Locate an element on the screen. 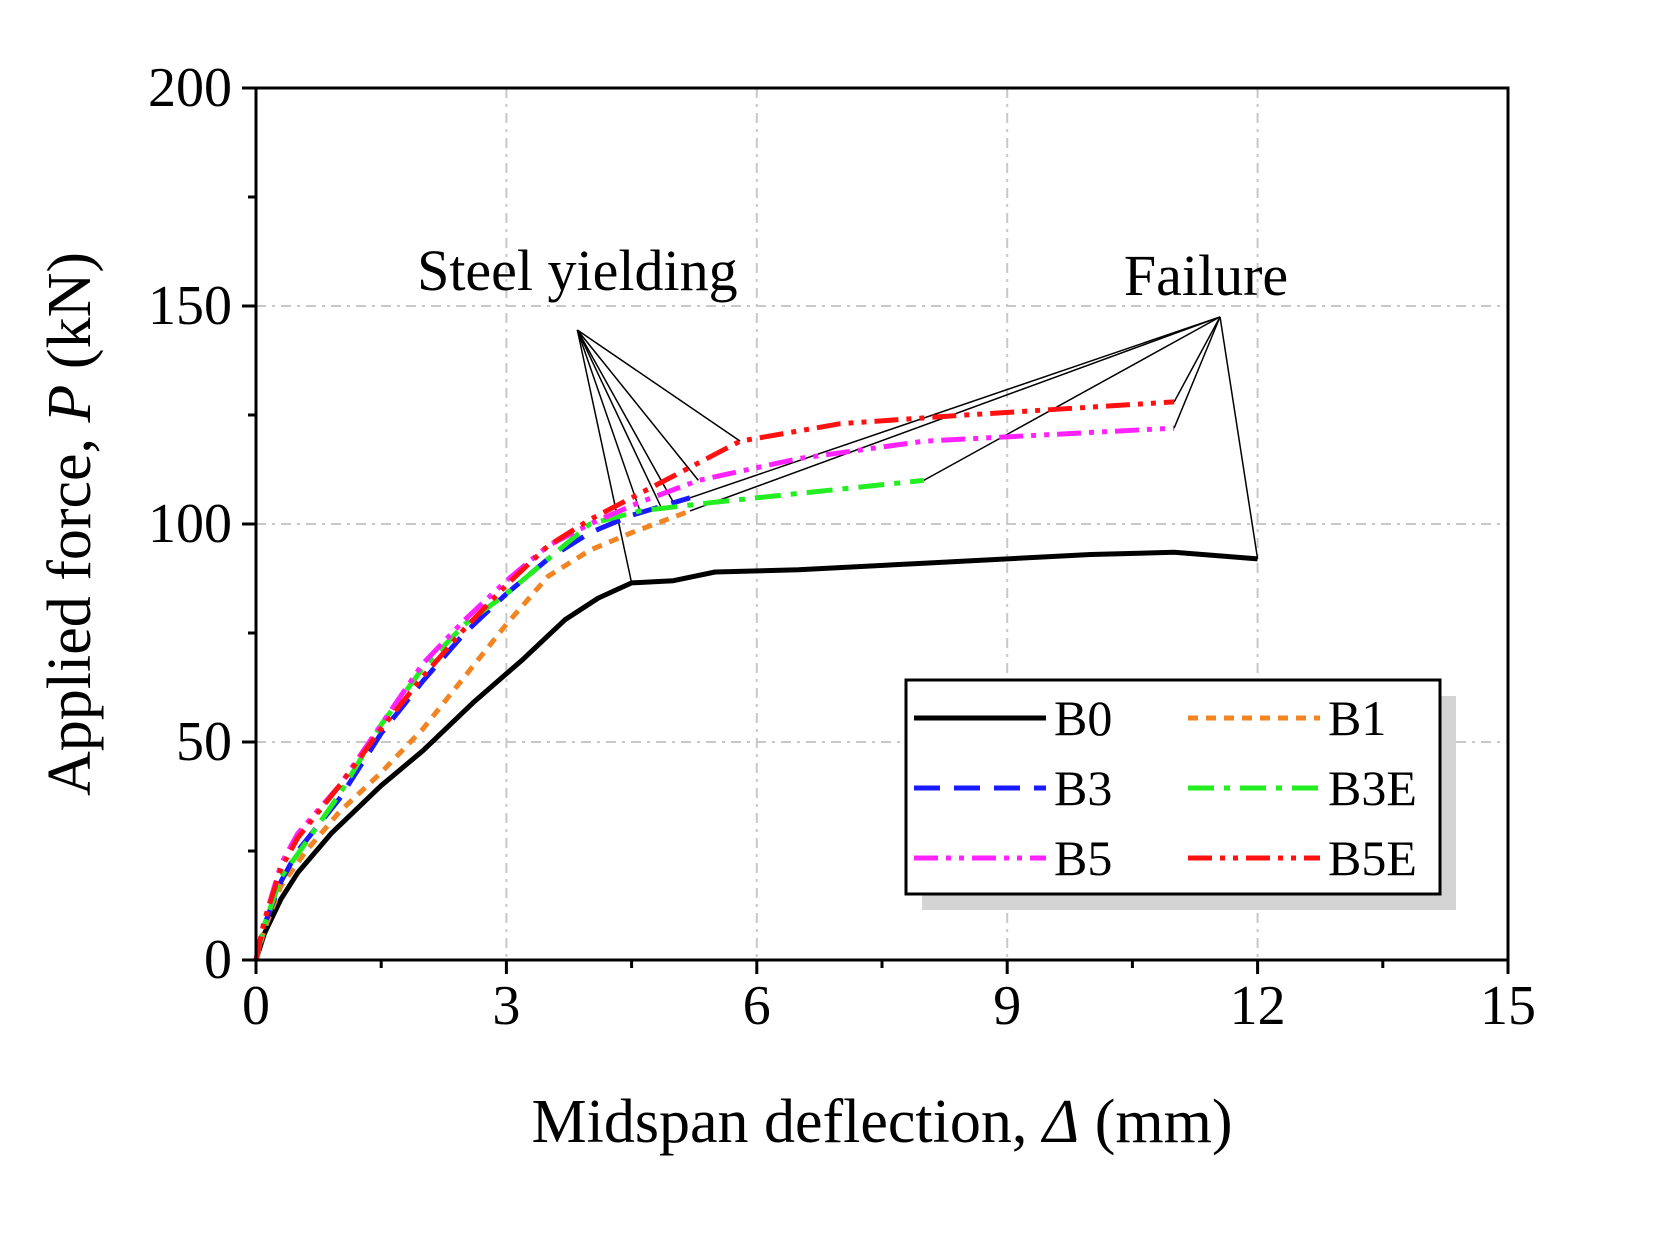 The image size is (1658, 1244). x-axis-title: Midspan deflection, Δ (mm) is located at coordinates (881, 1122).